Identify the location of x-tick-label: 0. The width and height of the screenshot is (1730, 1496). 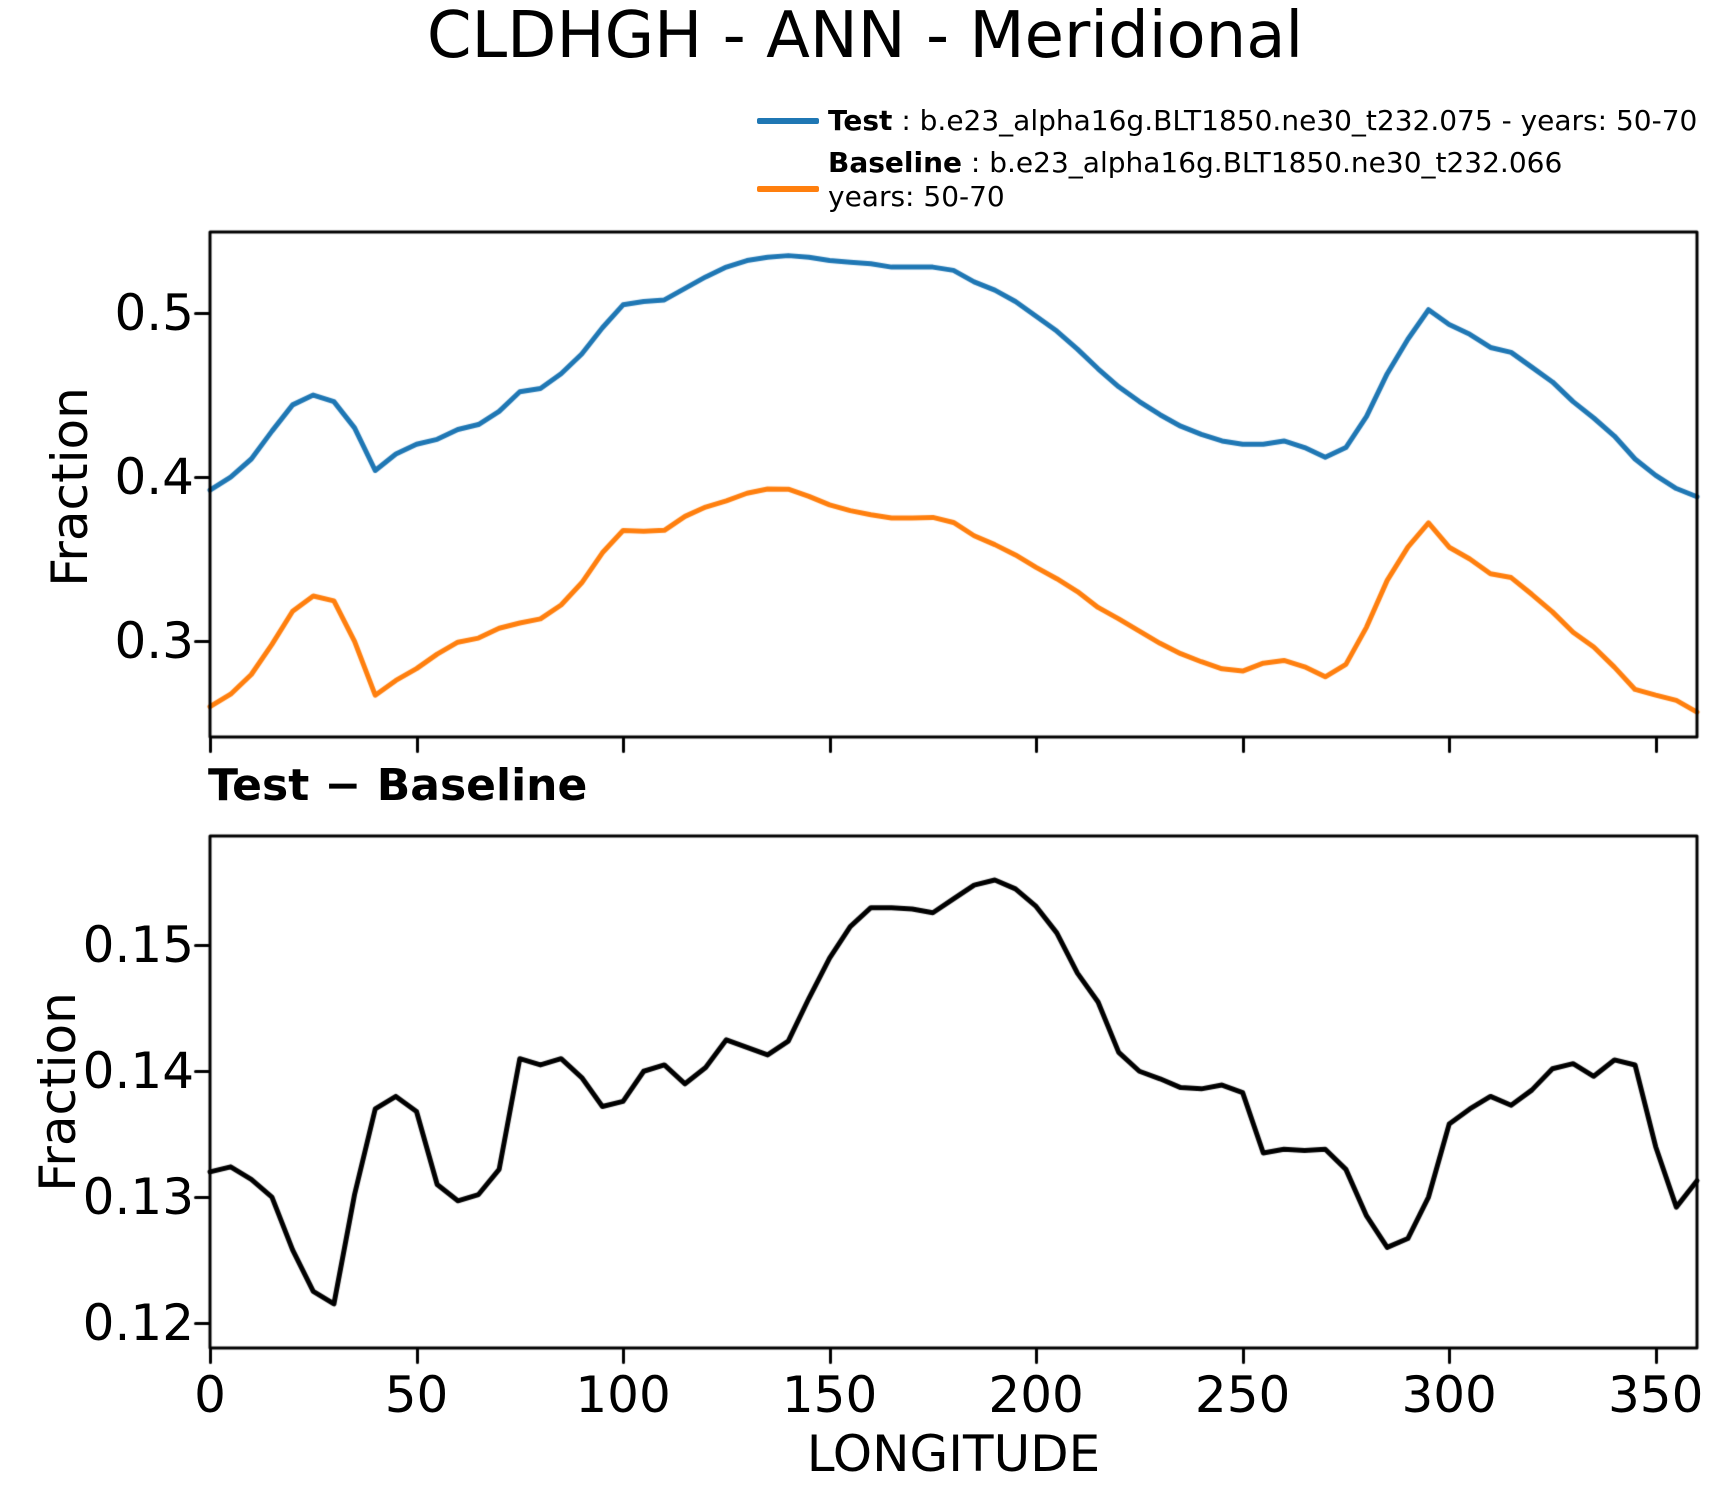
(210, 1395).